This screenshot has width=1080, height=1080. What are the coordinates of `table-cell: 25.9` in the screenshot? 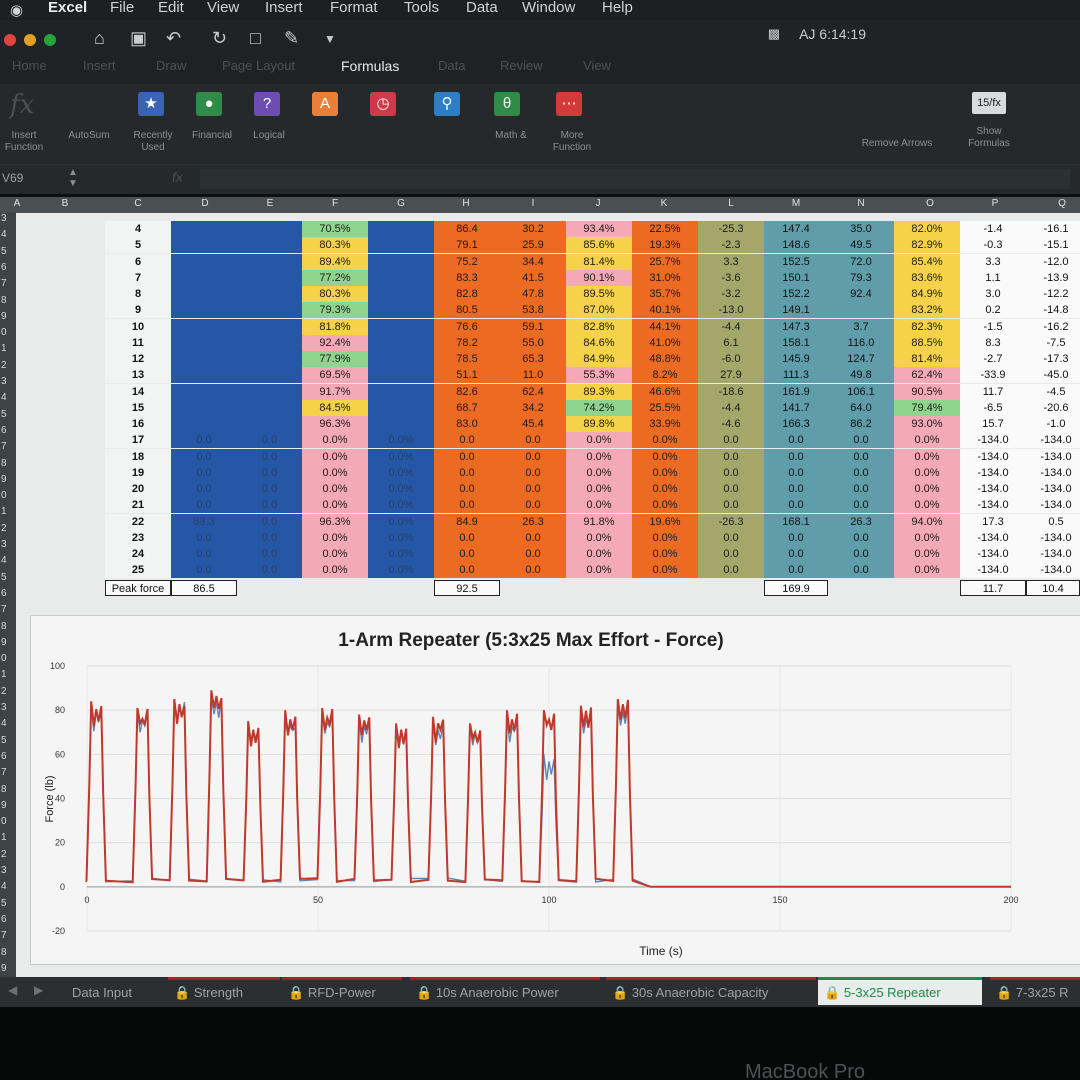 It's located at (533, 245).